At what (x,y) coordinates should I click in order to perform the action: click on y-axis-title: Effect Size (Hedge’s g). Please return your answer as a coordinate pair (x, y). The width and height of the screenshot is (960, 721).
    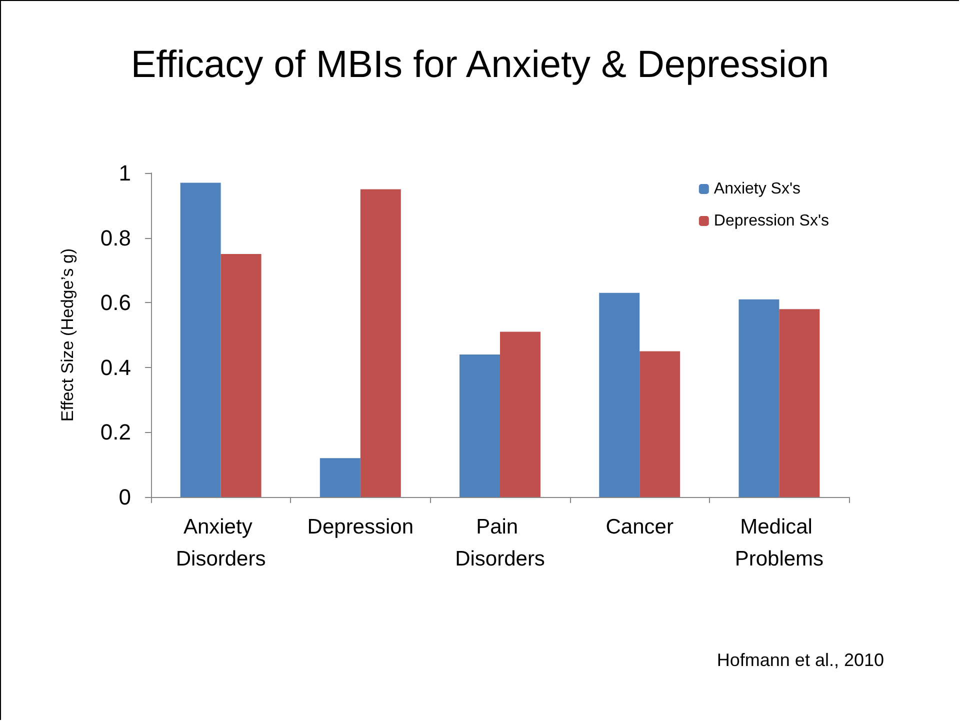
    Looking at the image, I should click on (67, 335).